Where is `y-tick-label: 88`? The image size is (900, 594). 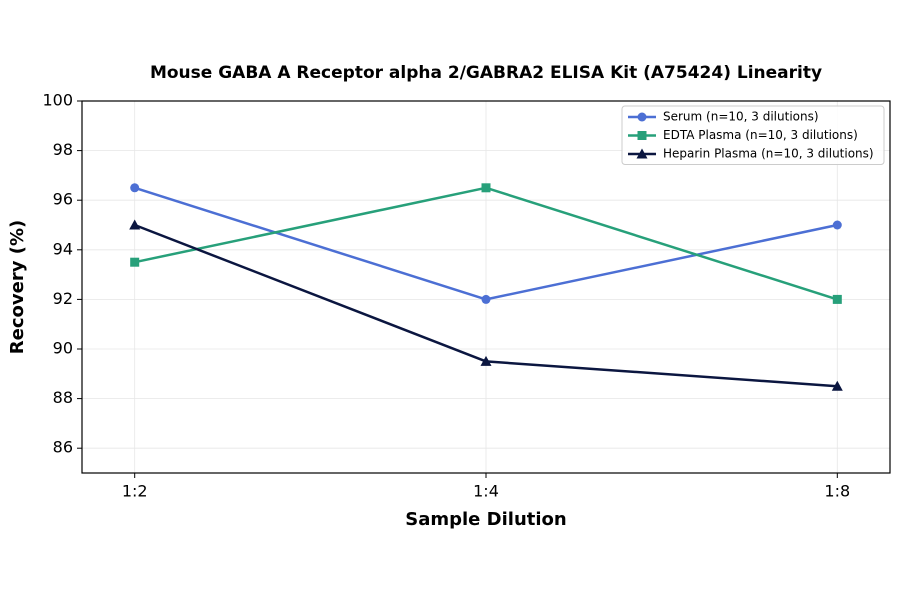
y-tick-label: 88 is located at coordinates (63, 397).